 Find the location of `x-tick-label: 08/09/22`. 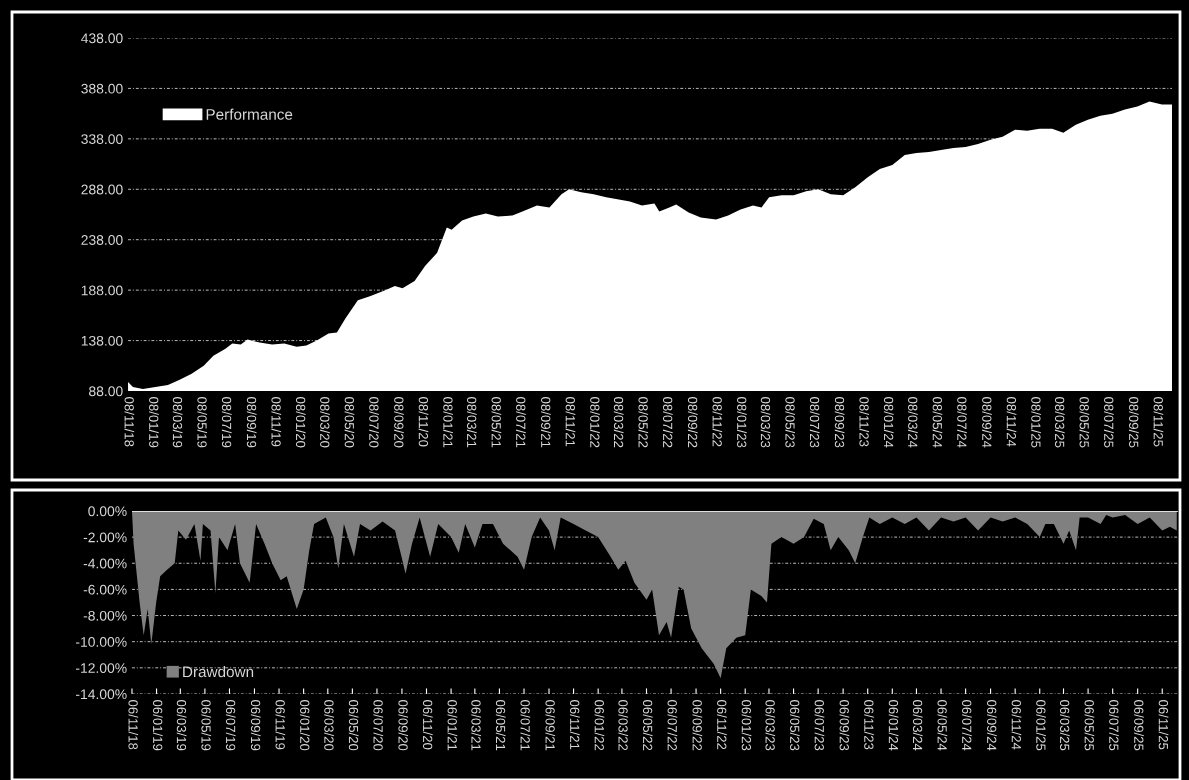

x-tick-label: 08/09/22 is located at coordinates (692, 422).